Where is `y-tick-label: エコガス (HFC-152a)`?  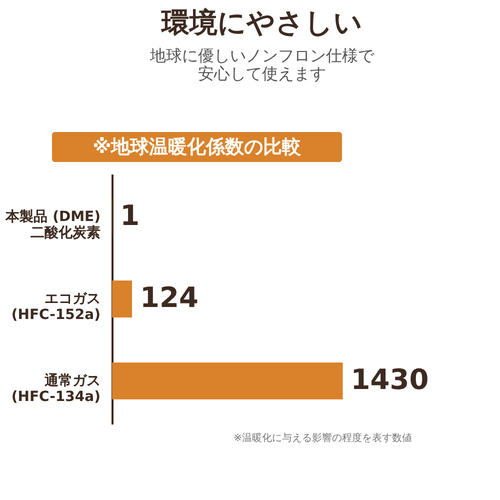
y-tick-label: エコガス (HFC-152a) is located at coordinates (55, 307).